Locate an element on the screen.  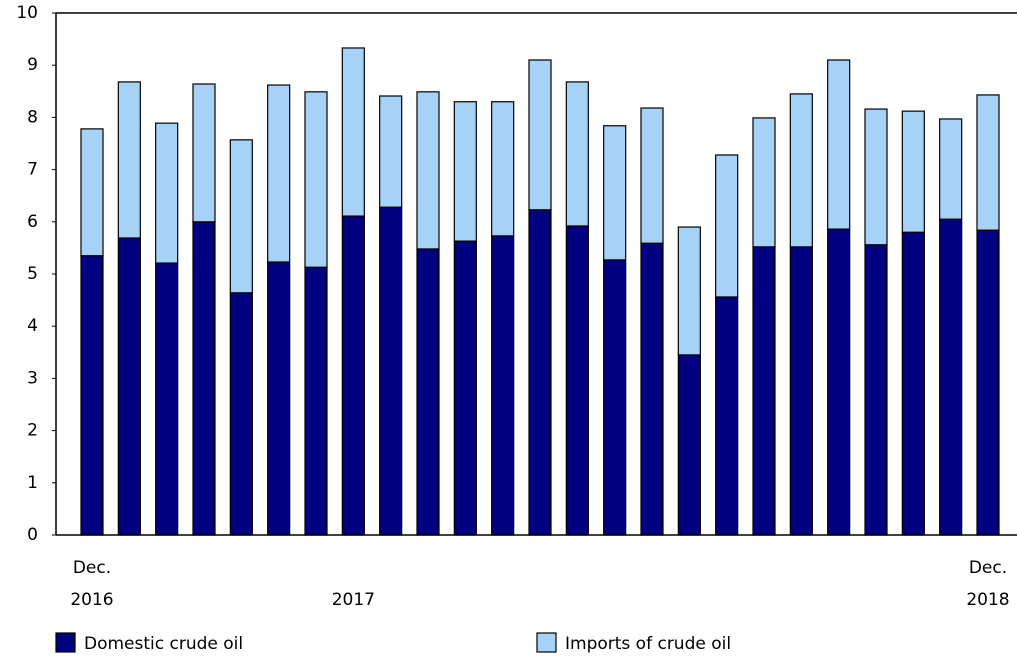
x-tick-label: 2017 is located at coordinates (353, 600).